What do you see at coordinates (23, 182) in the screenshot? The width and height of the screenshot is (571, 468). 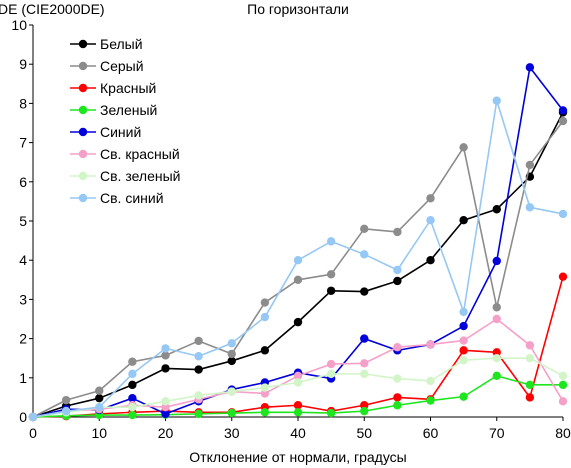 I see `y-tick-label: 6` at bounding box center [23, 182].